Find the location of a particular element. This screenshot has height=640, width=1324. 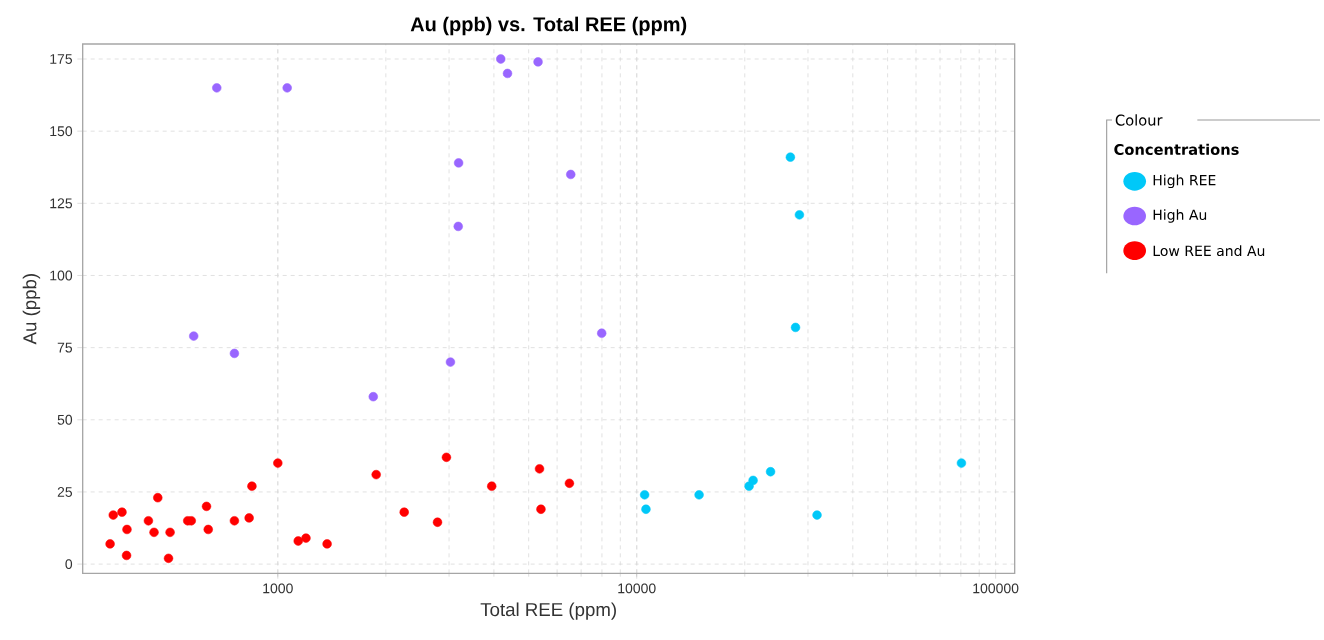

y-axis-title: Au (ppb) is located at coordinates (31, 309).